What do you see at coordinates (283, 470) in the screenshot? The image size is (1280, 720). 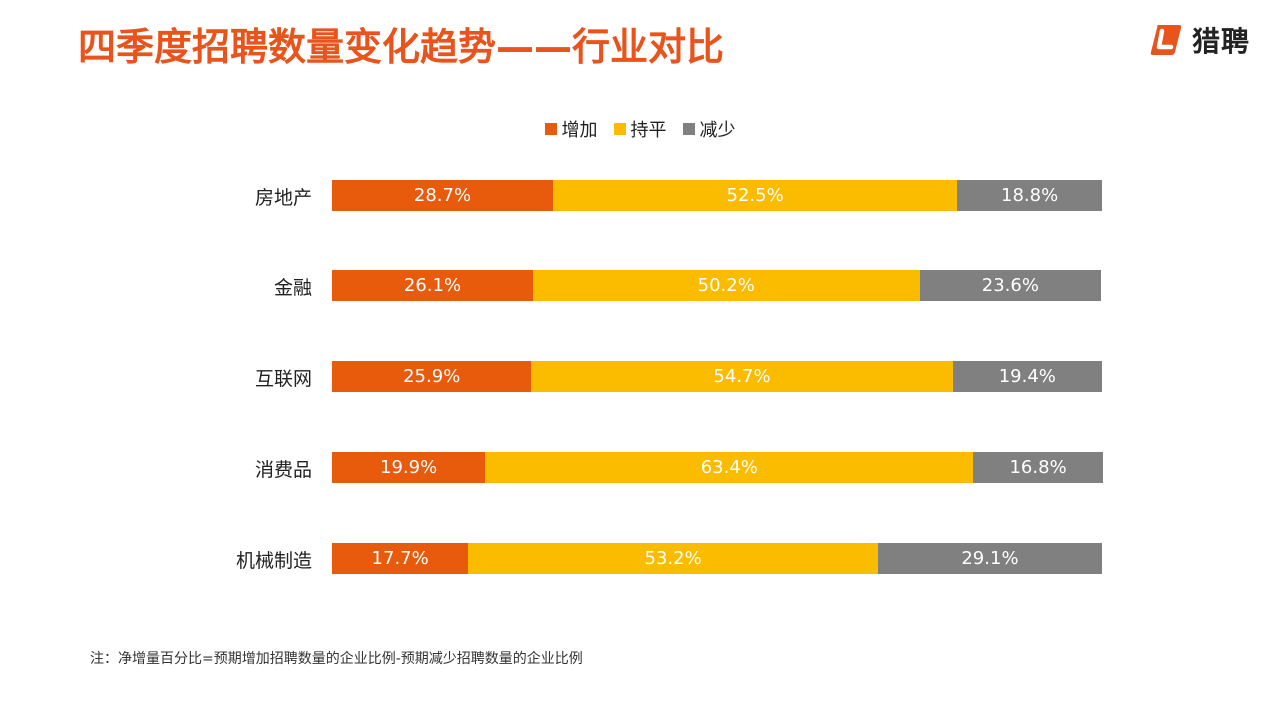 I see `category-label: 消费品` at bounding box center [283, 470].